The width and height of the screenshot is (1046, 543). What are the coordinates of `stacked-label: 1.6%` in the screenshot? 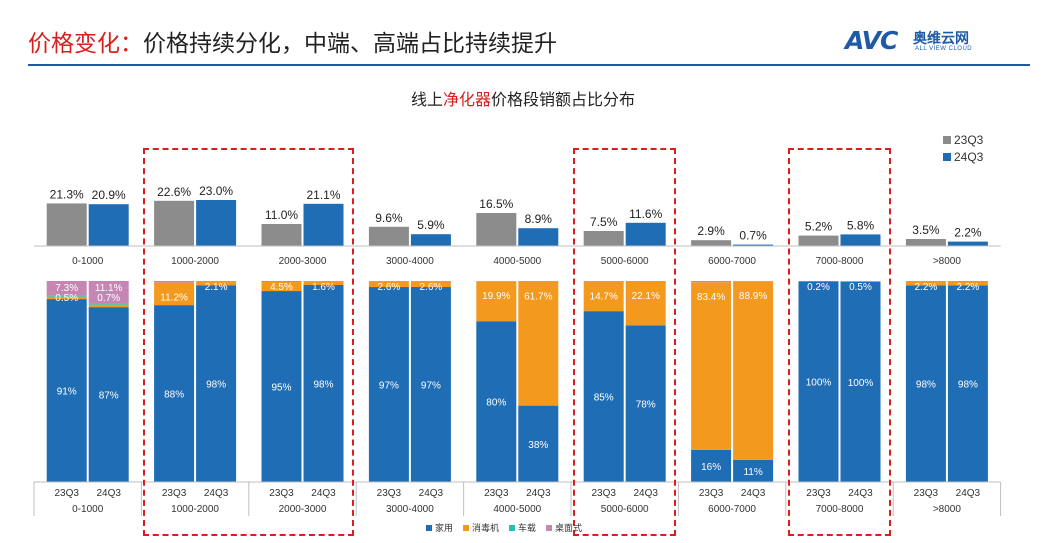 It's located at (323, 287).